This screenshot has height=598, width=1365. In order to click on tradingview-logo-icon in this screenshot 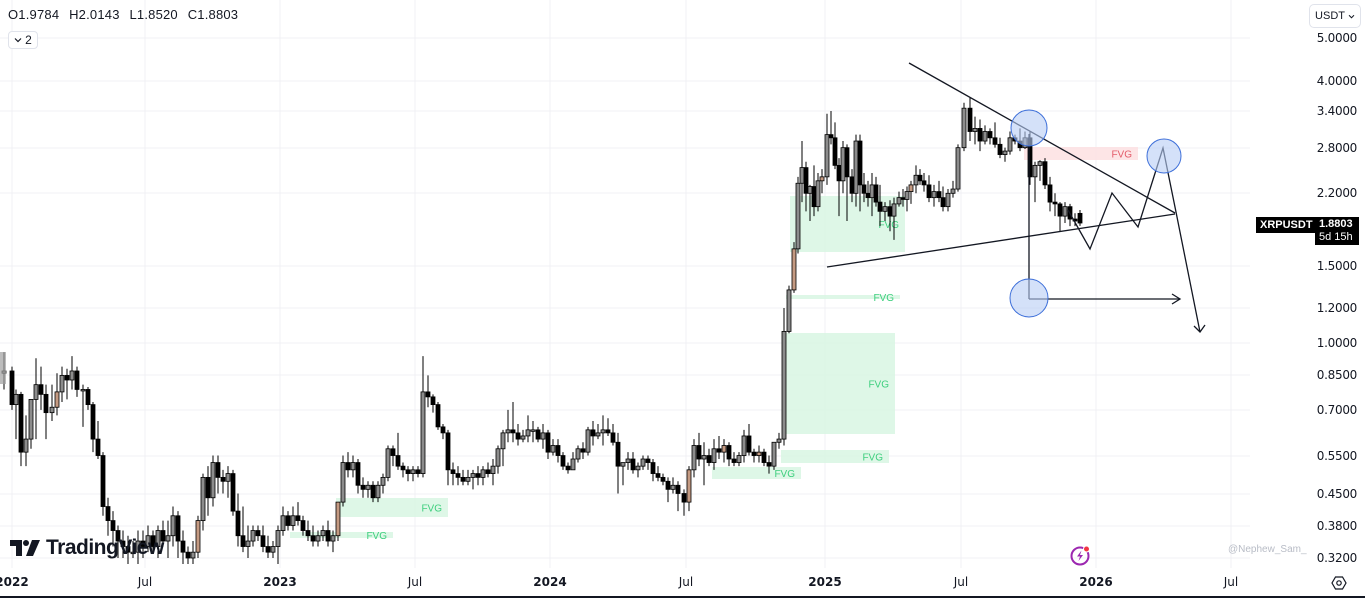, I will do `click(25, 548)`.